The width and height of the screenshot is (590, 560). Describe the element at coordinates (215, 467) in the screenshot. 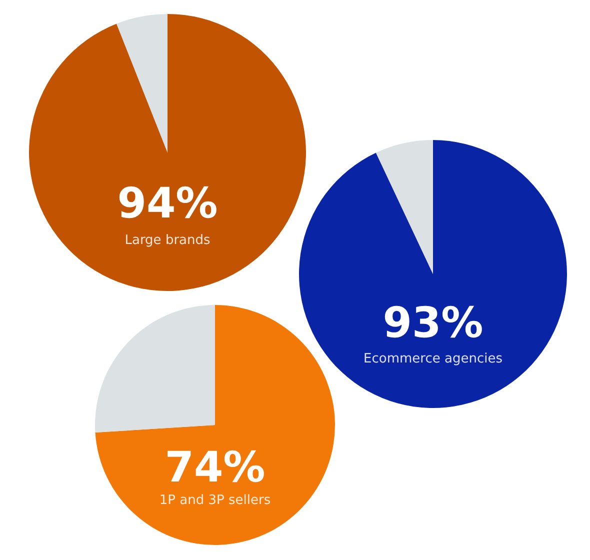

I see `data-label: 74%` at that location.